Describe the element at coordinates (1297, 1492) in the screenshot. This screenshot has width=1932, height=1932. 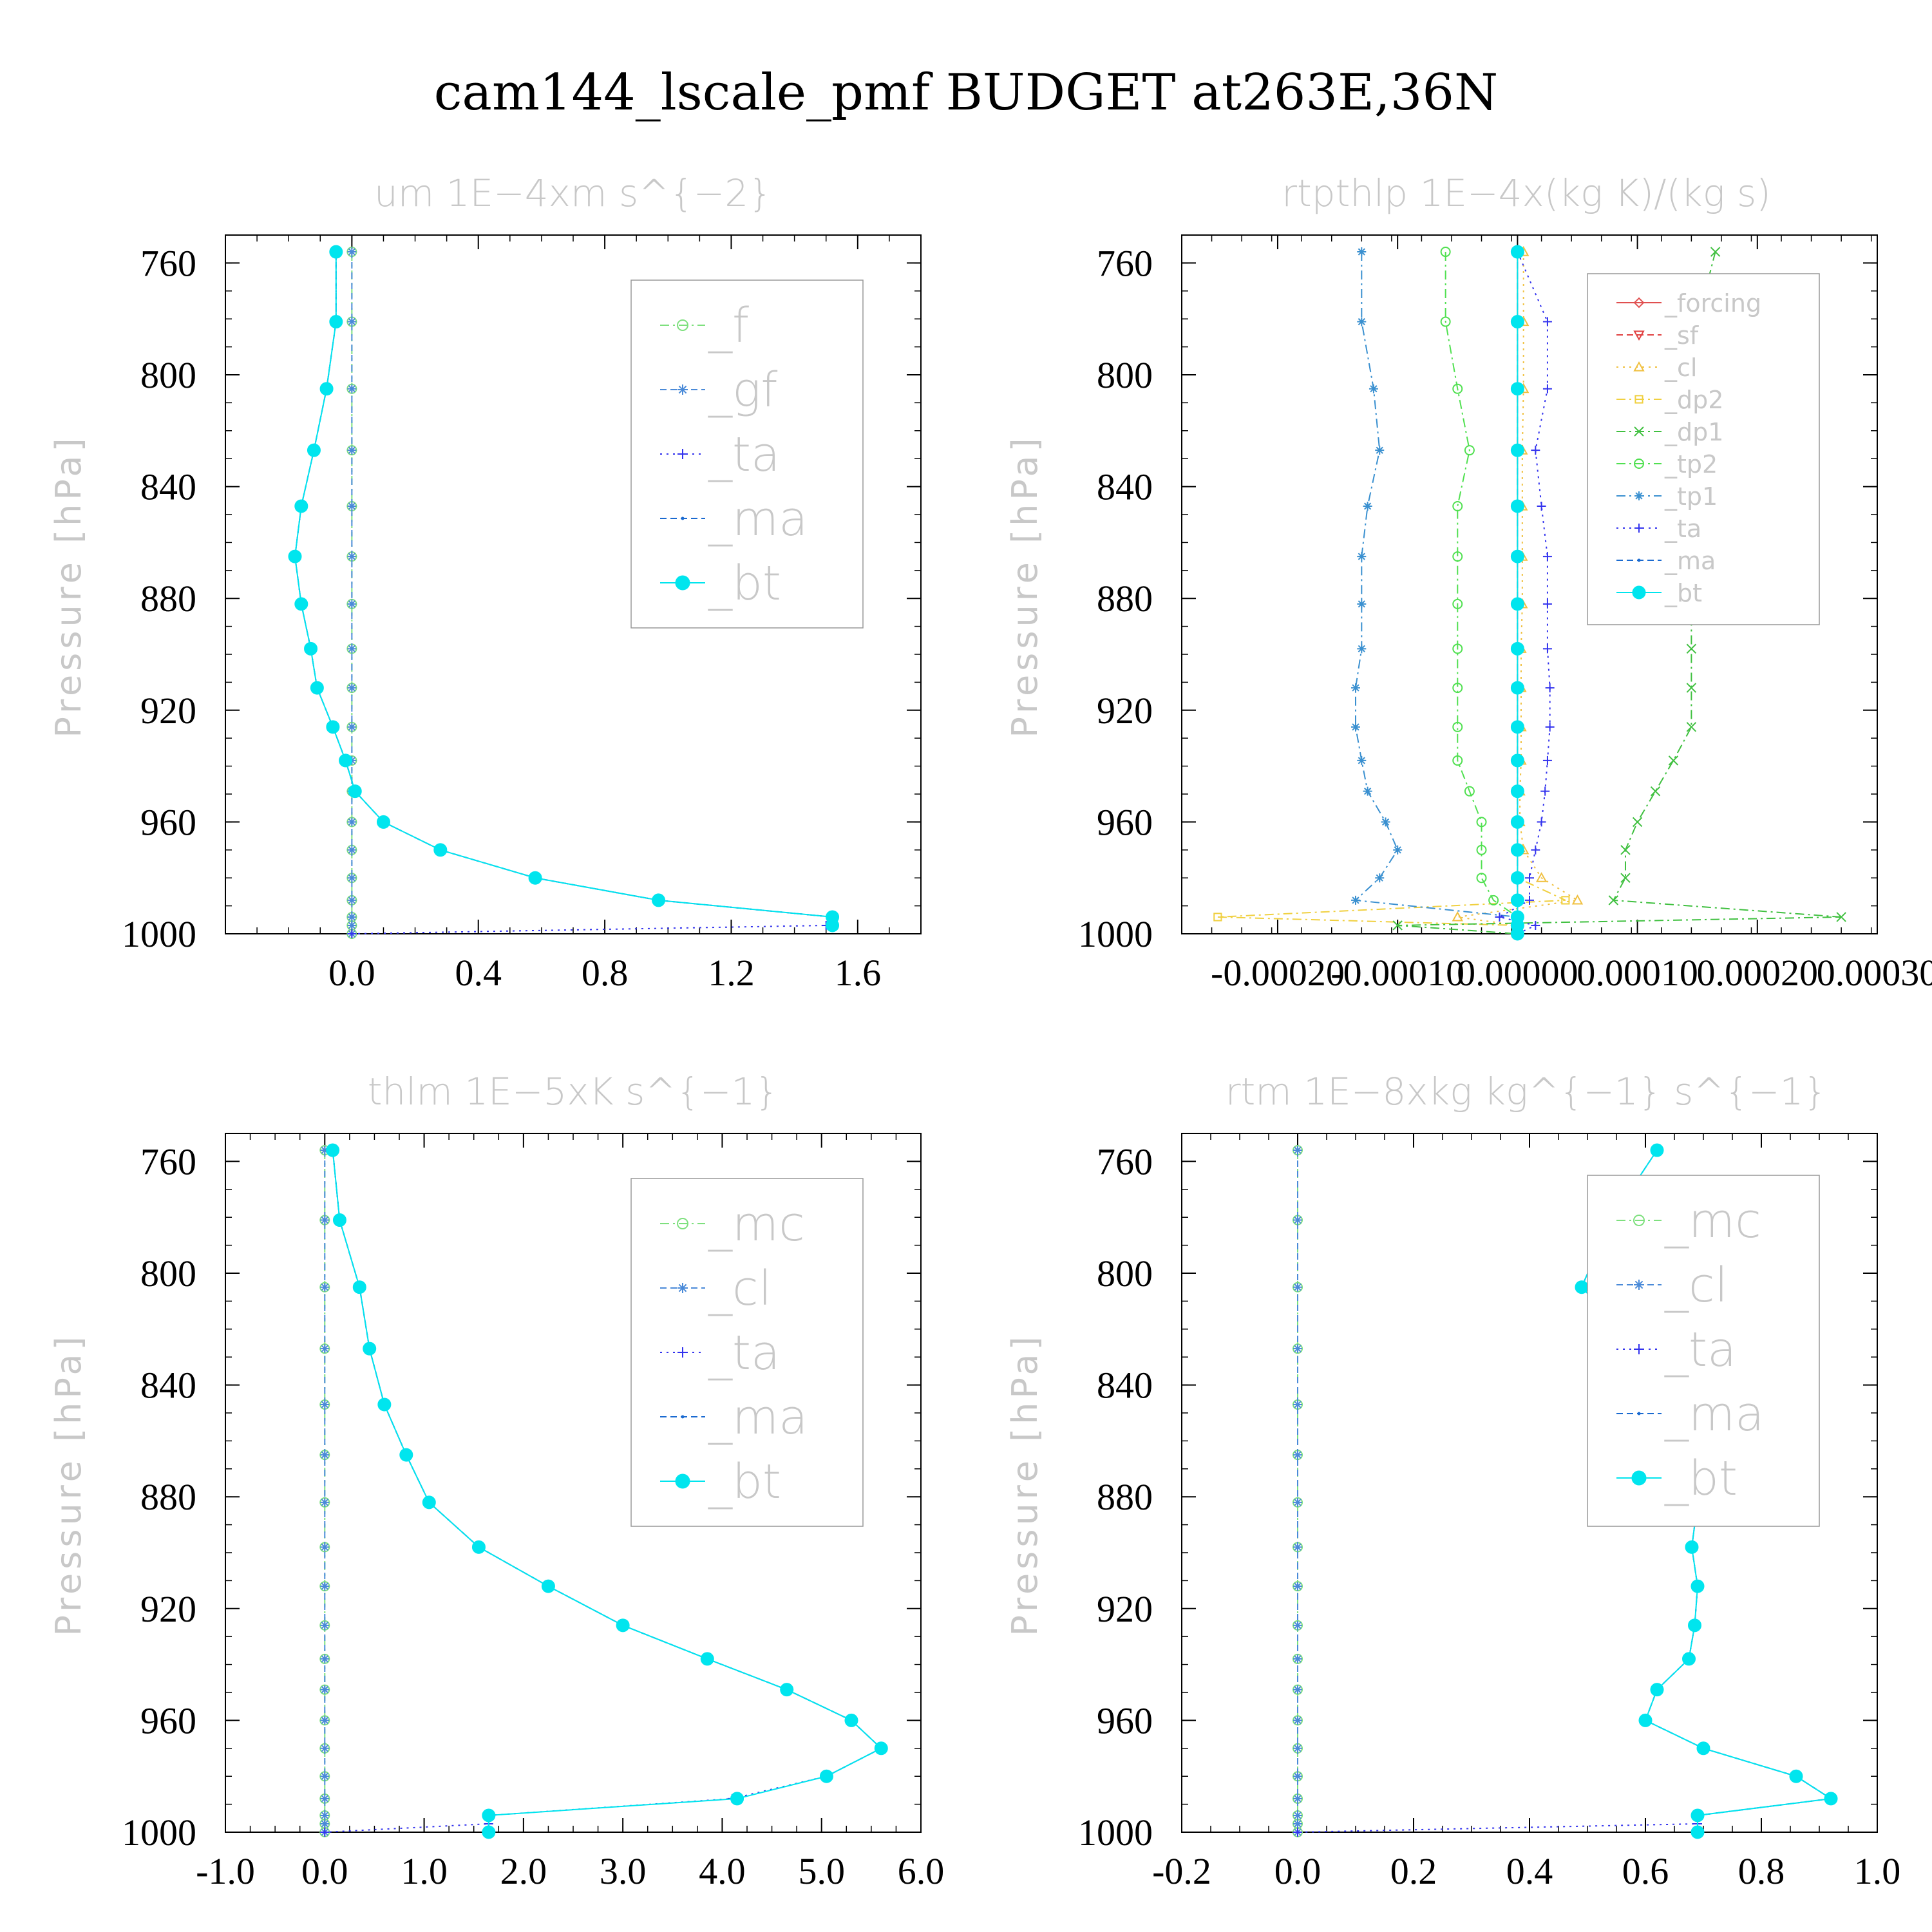
I see `series-cl` at that location.